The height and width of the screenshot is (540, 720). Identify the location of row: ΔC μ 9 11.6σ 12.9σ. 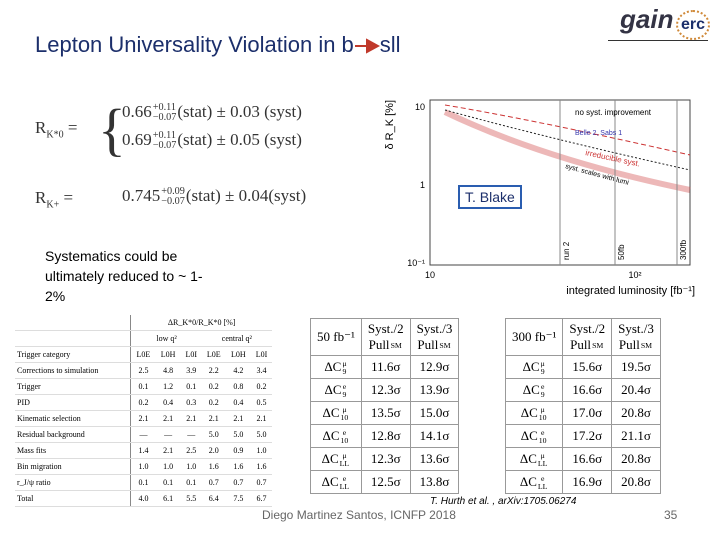
(385, 367).